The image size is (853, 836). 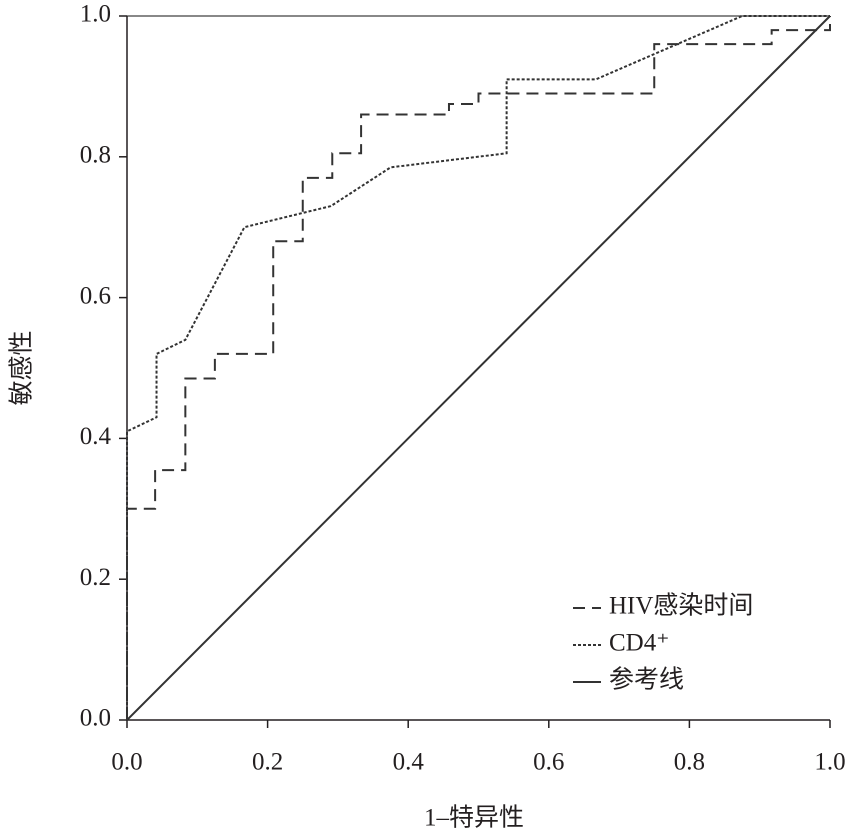 What do you see at coordinates (22, 367) in the screenshot?
I see `y-axis-label: 敏感性` at bounding box center [22, 367].